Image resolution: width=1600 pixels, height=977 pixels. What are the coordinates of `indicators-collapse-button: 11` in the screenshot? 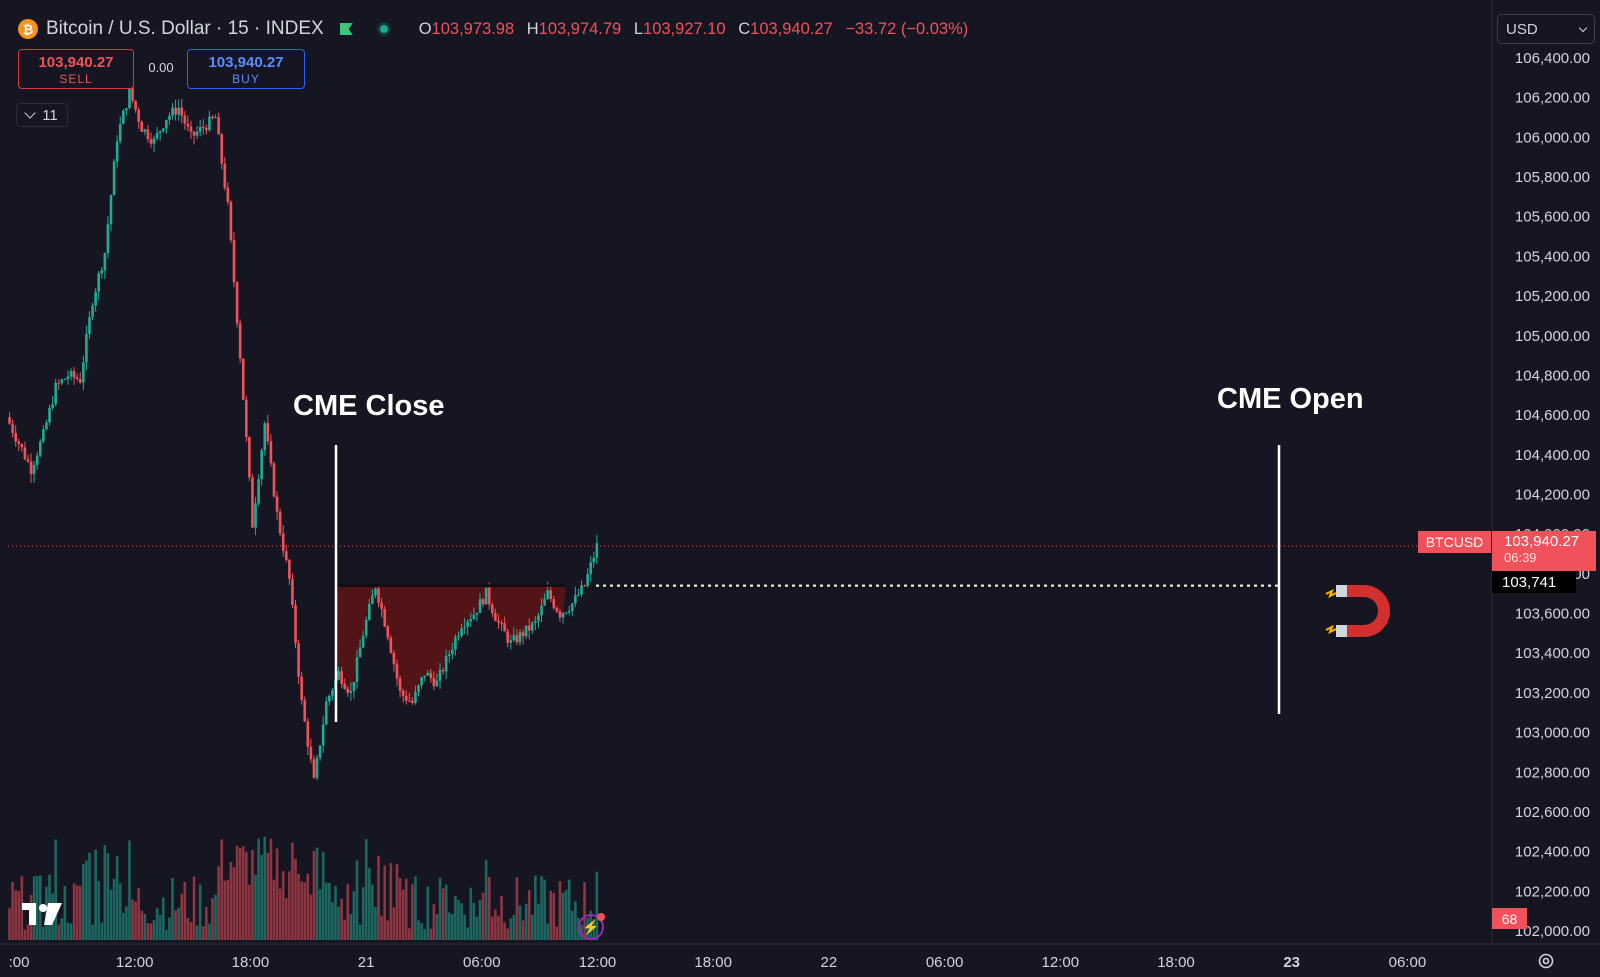 It's located at (42, 115).